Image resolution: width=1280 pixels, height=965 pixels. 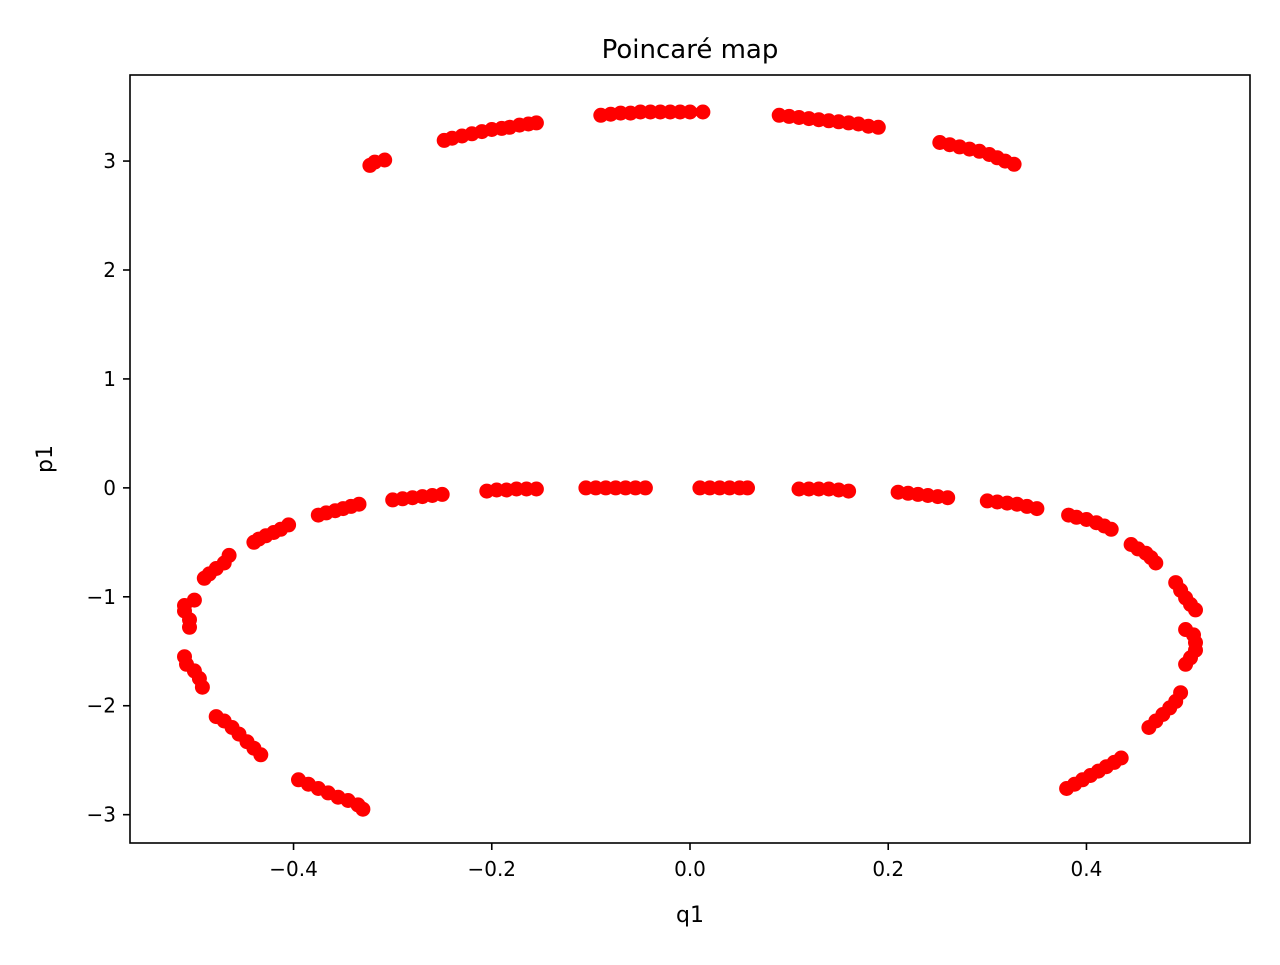 What do you see at coordinates (109, 379) in the screenshot?
I see `y-tick-label: 1` at bounding box center [109, 379].